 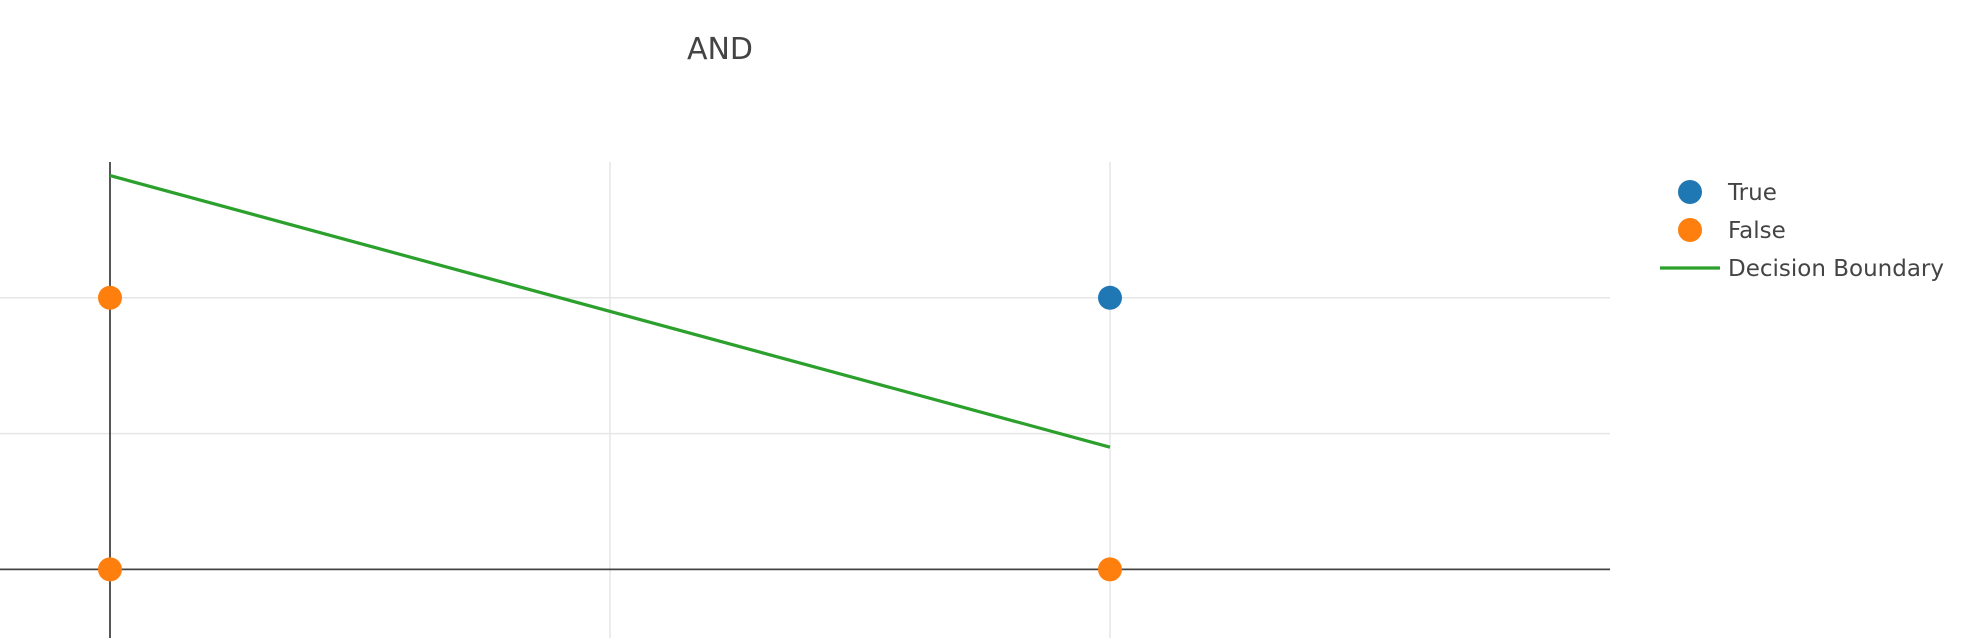 I want to click on legend: True False Decision Boundary, so click(x=1802, y=231).